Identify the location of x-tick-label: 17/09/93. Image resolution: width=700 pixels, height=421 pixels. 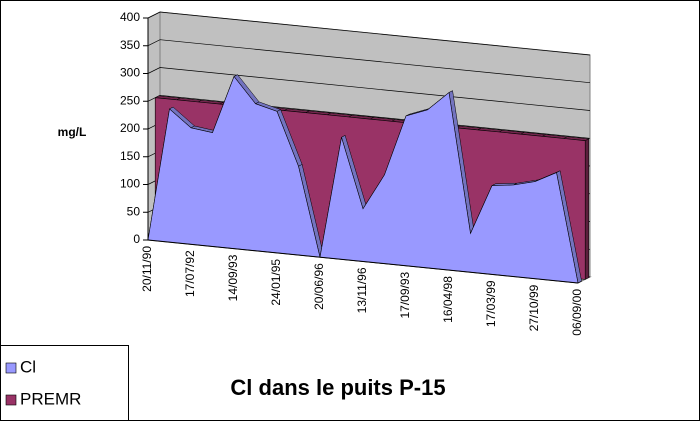
(405, 294).